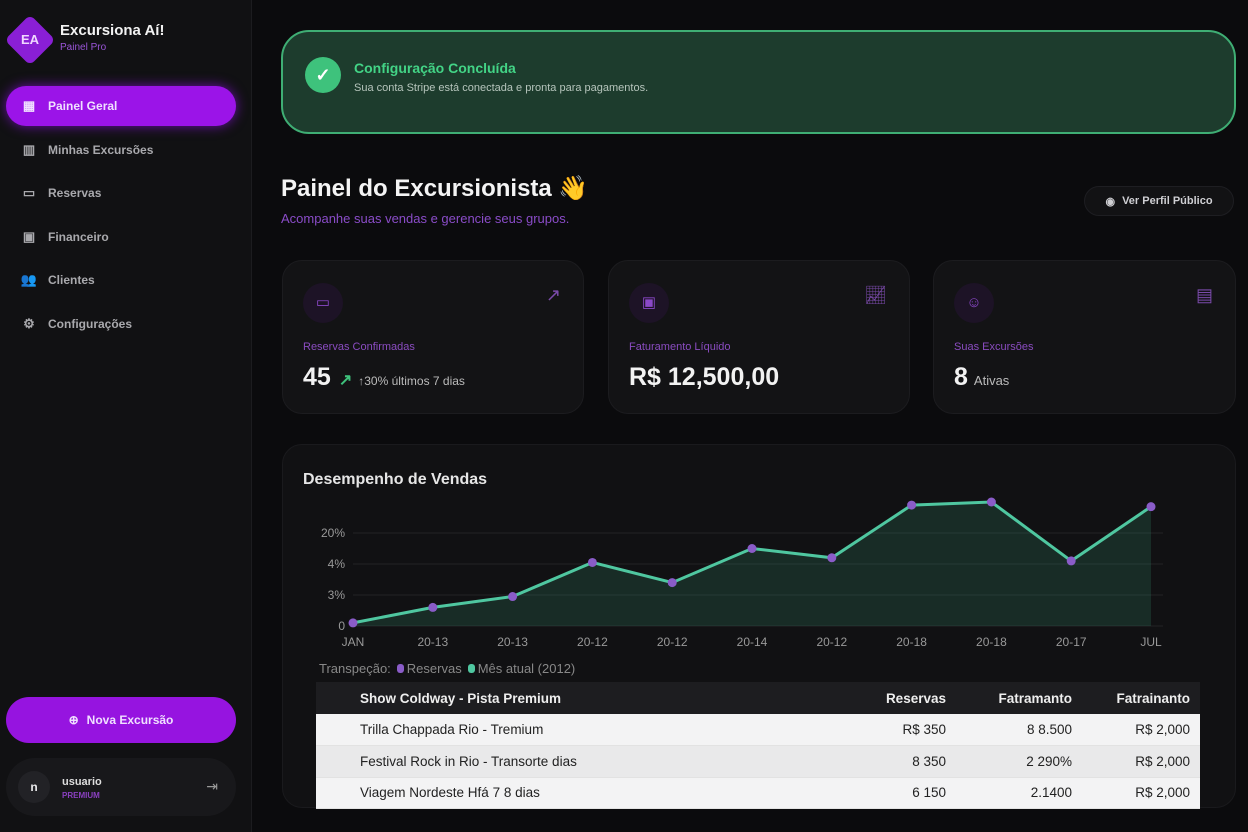  What do you see at coordinates (71, 280) in the screenshot?
I see `sidebar-item-label: Clientes` at bounding box center [71, 280].